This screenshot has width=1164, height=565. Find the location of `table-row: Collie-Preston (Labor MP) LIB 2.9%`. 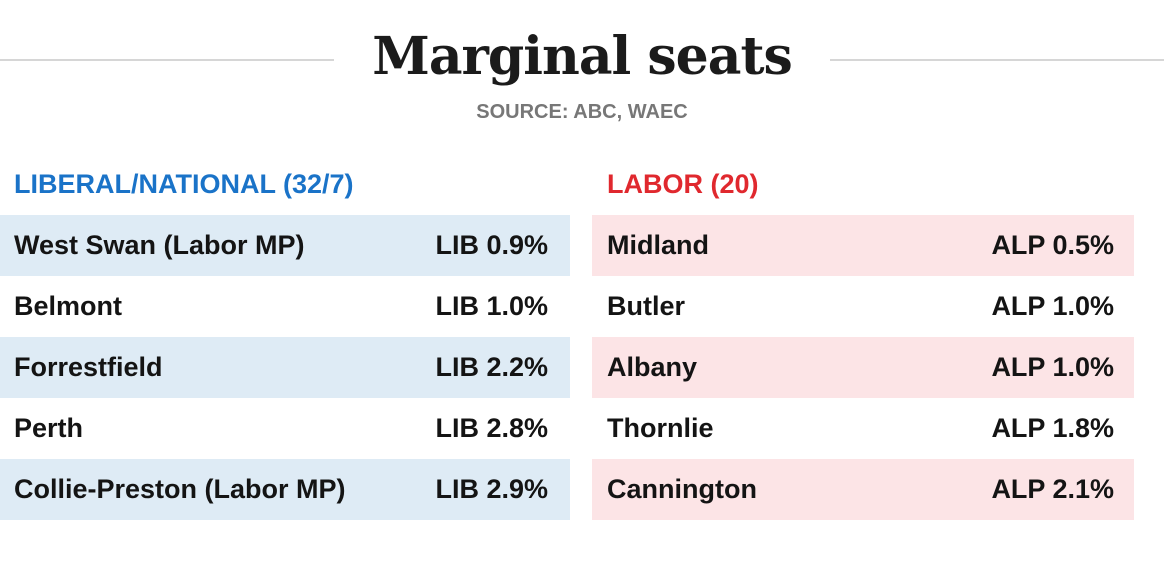

table-row: Collie-Preston (Labor MP) LIB 2.9% is located at coordinates (285, 489).